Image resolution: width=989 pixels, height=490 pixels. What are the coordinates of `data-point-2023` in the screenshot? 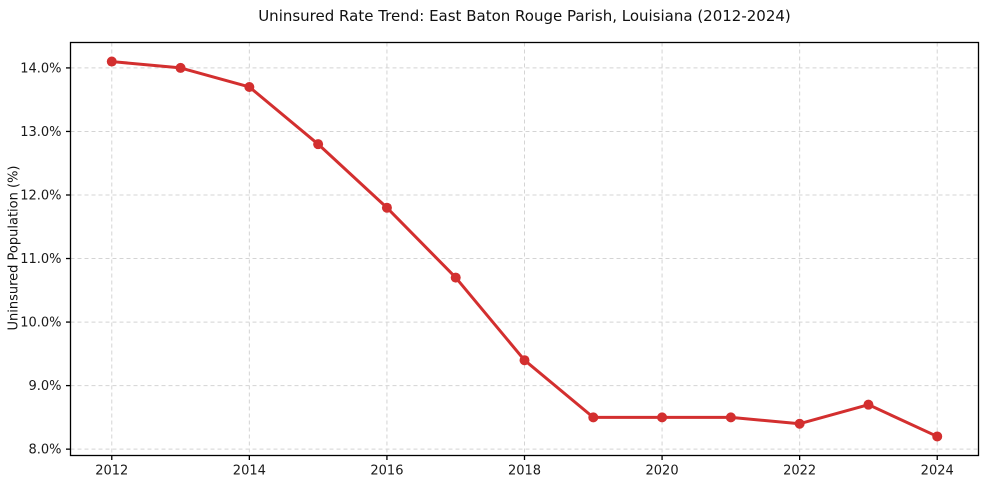 It's located at (868, 404).